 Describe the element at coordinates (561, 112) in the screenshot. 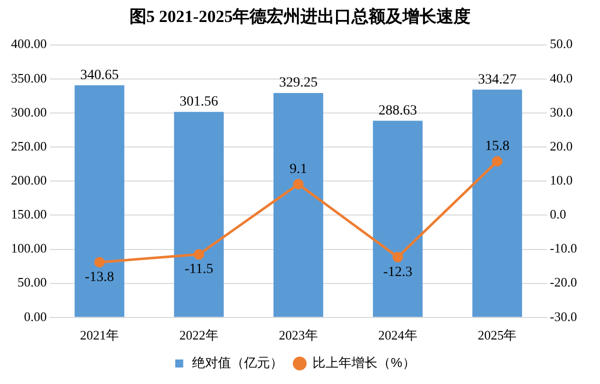

I see `y2-tick-label: 30.0` at that location.